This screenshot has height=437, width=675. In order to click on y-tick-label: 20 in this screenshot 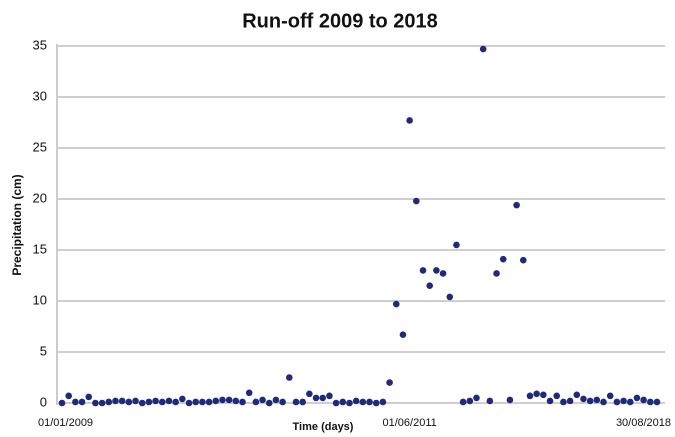, I will do `click(40, 197)`.